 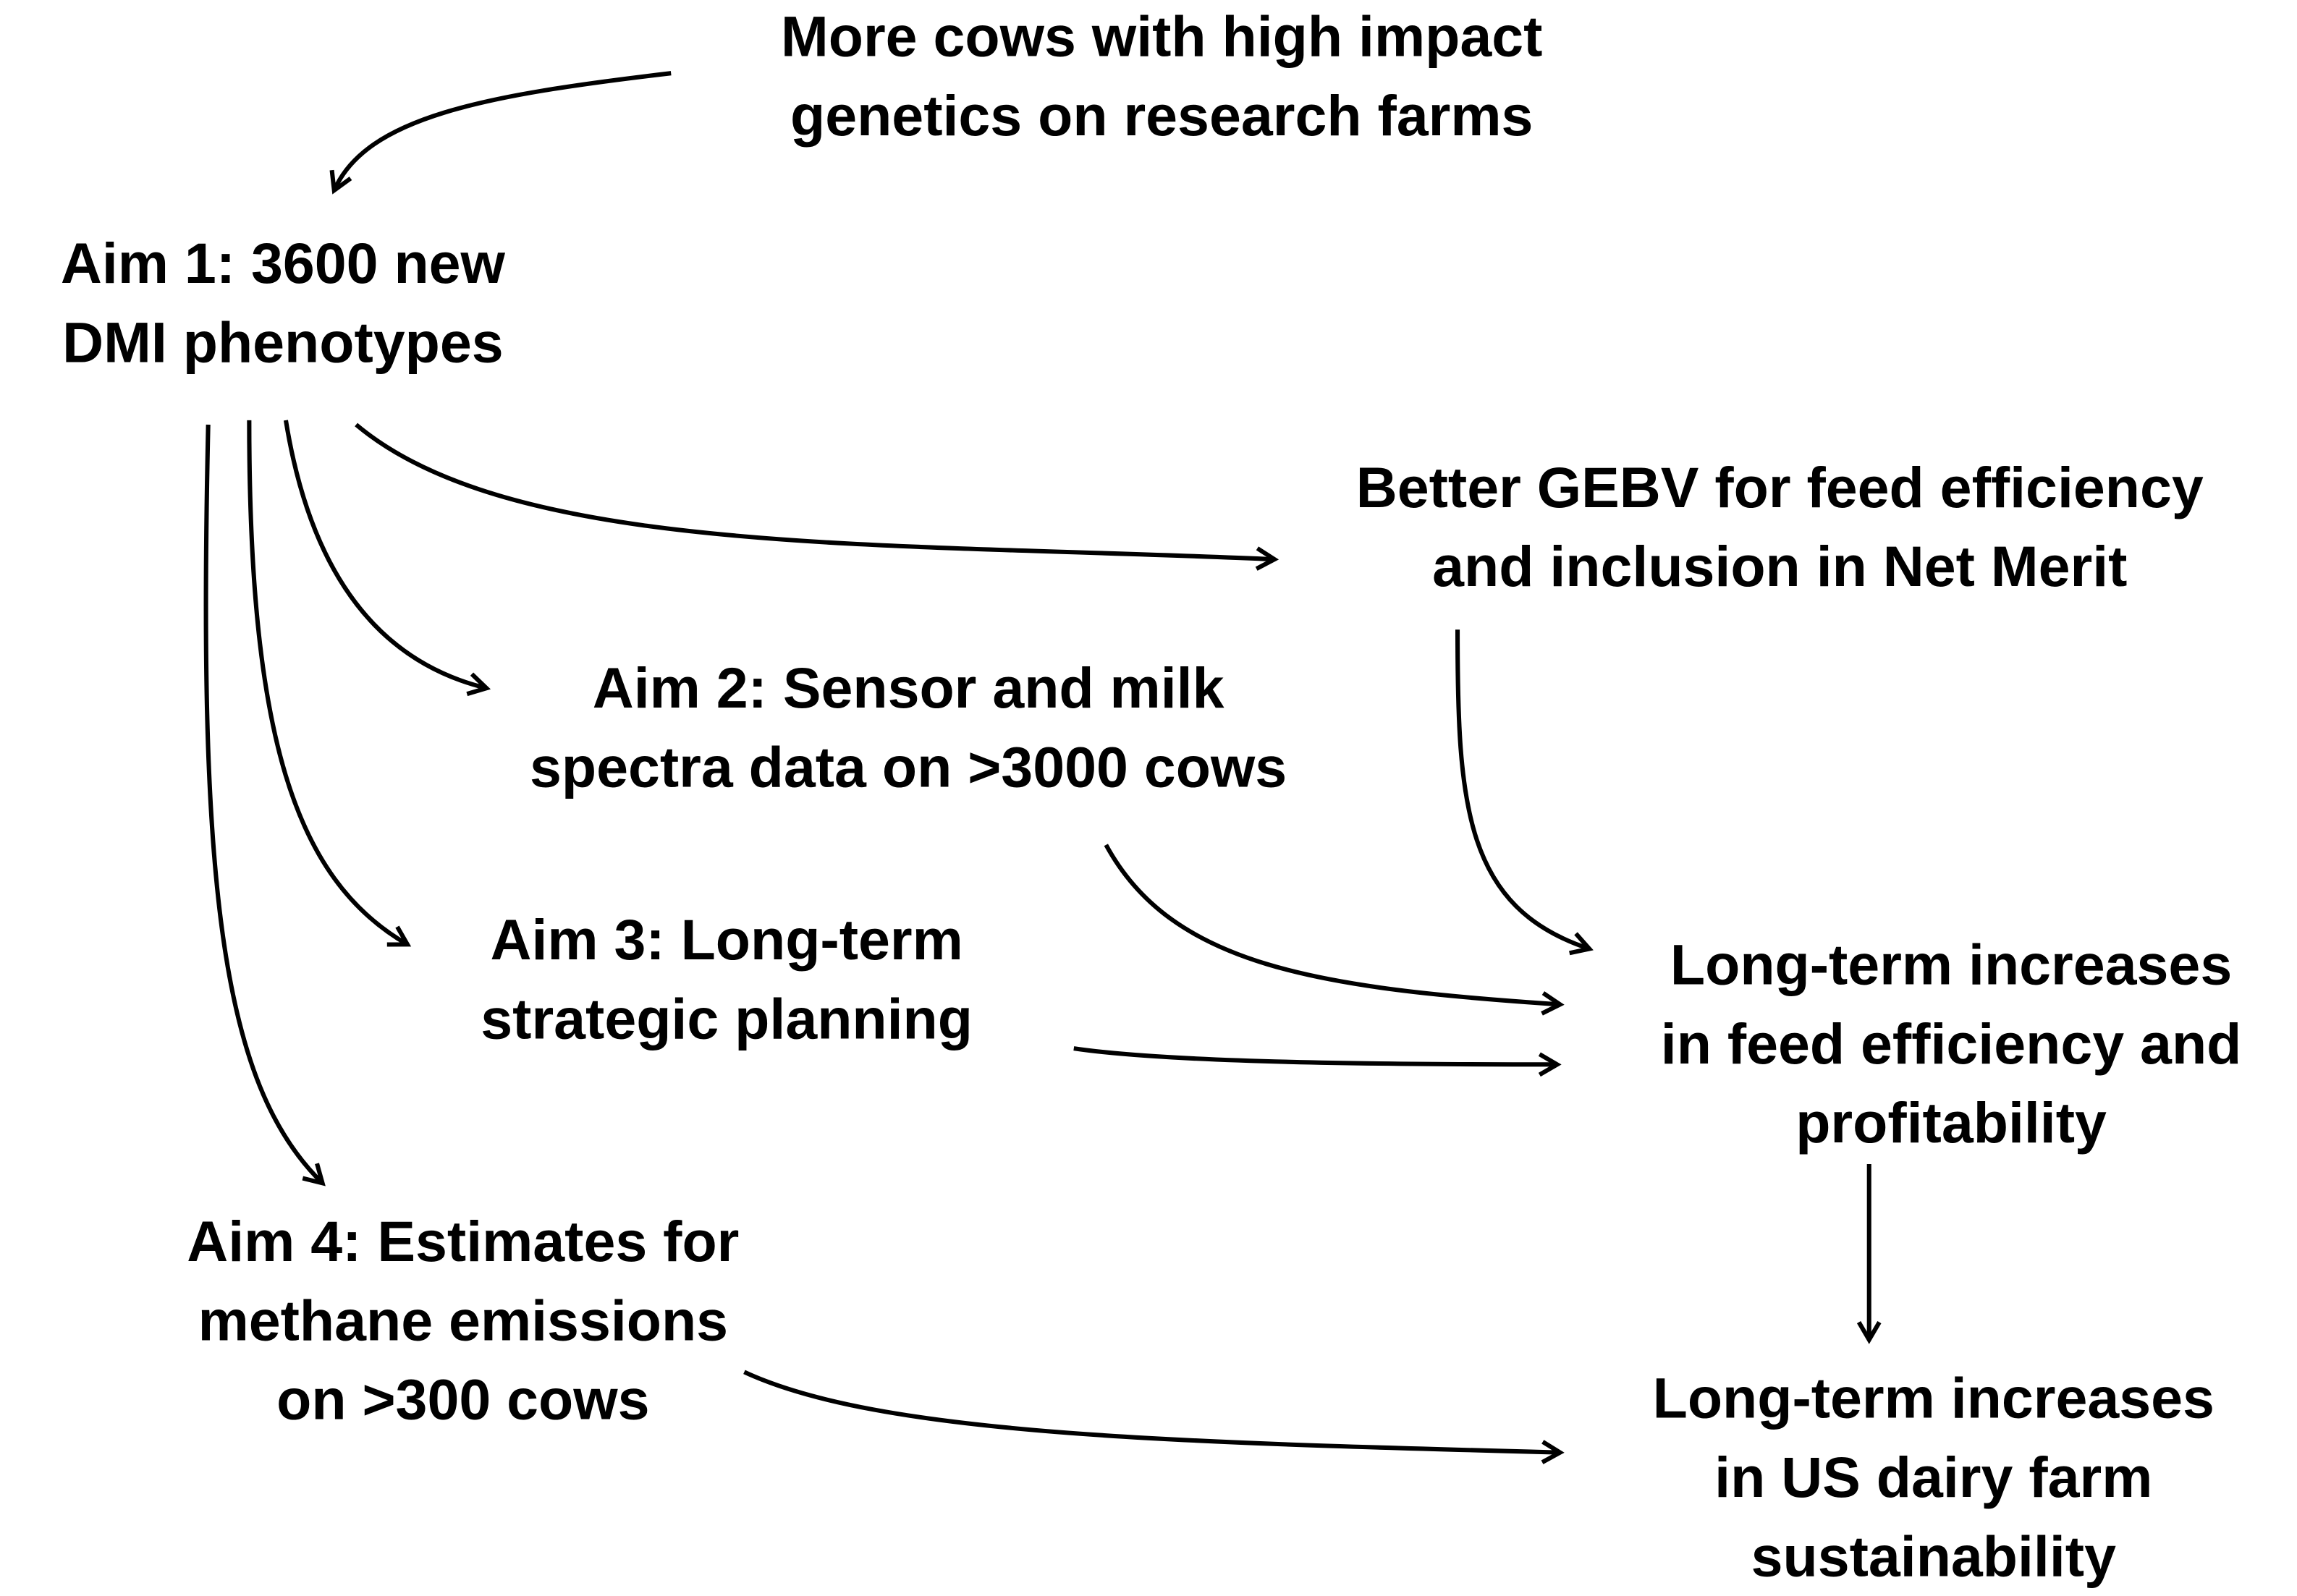 I want to click on node-label: Aim 4: Estimates for, so click(x=463, y=1241).